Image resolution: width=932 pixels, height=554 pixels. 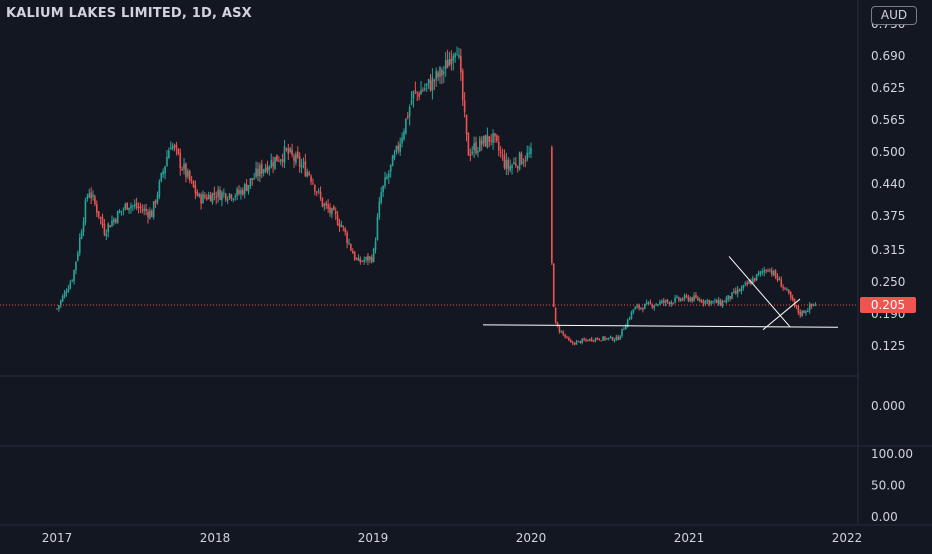 What do you see at coordinates (894, 15) in the screenshot?
I see `currency-button: AUD` at bounding box center [894, 15].